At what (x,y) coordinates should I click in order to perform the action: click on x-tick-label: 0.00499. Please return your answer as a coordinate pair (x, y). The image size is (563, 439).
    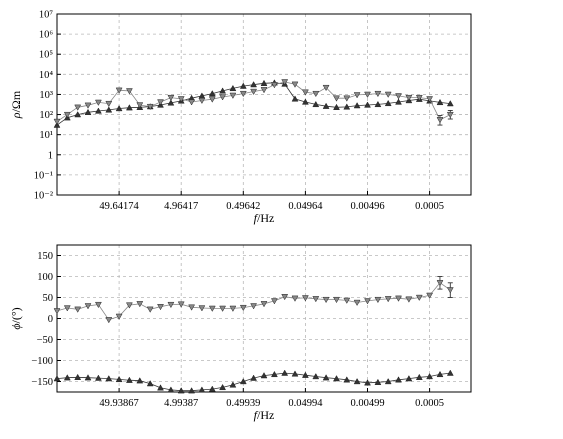
    Looking at the image, I should click on (367, 403).